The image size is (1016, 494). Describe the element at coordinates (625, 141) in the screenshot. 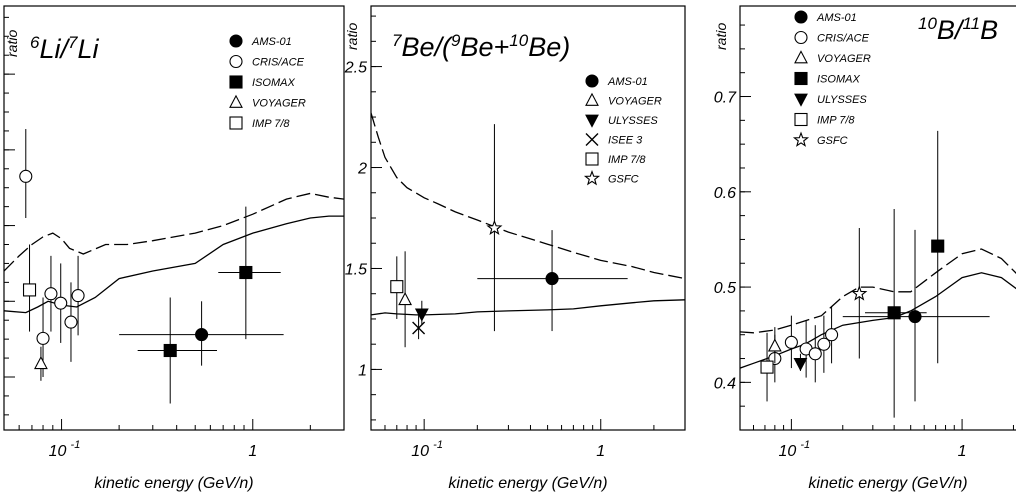

I see `legend-label: ISEE 3` at that location.